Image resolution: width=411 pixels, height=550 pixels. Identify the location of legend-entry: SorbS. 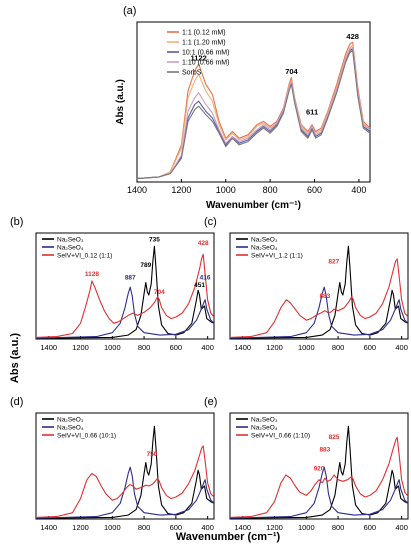
(192, 73).